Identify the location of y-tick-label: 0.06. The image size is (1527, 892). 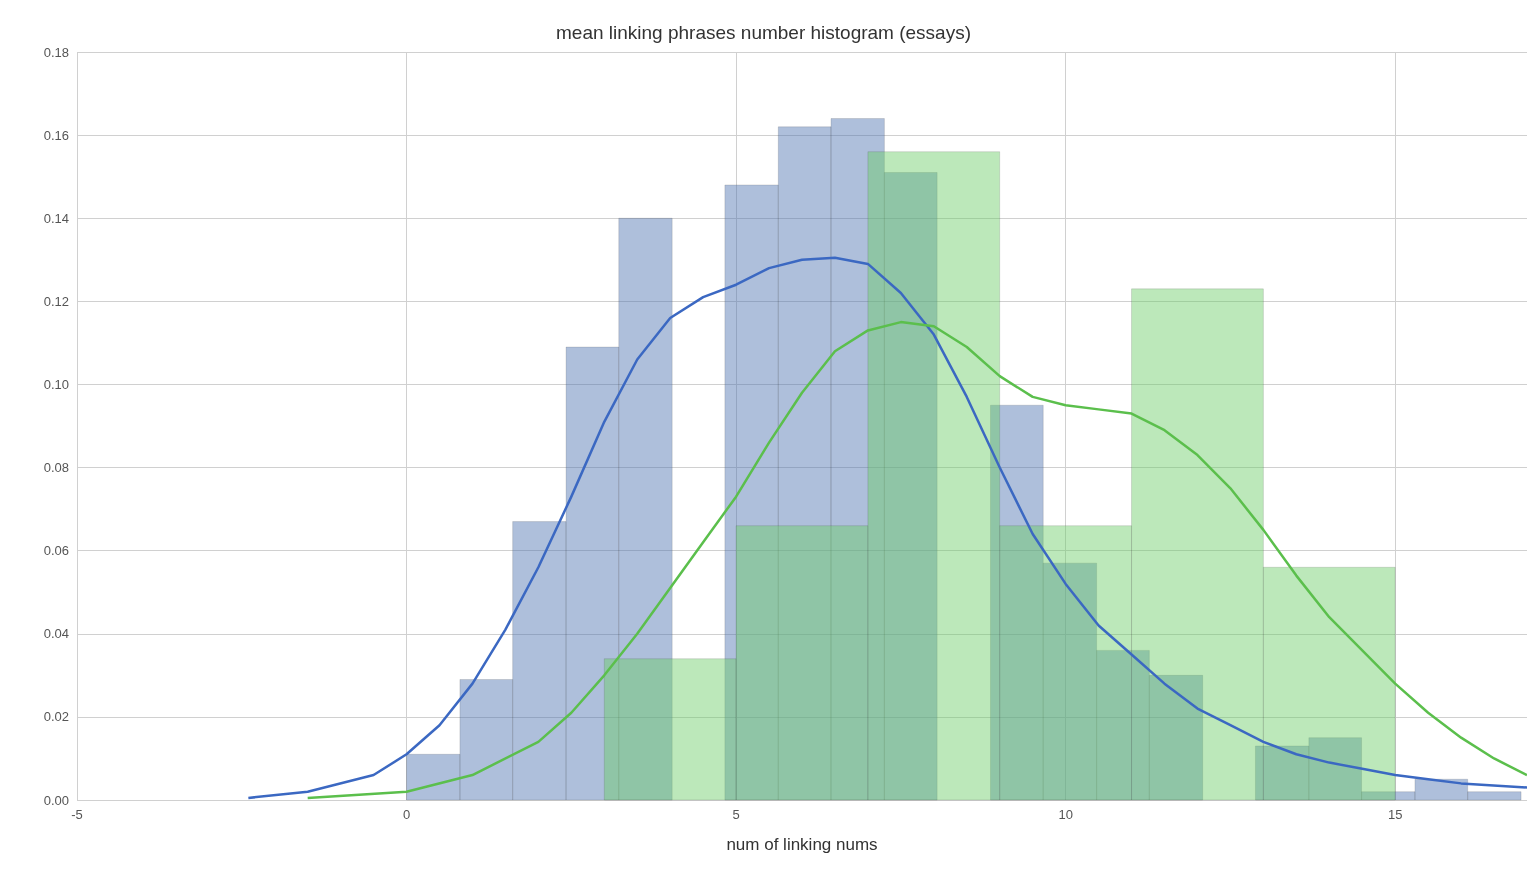
(56, 551).